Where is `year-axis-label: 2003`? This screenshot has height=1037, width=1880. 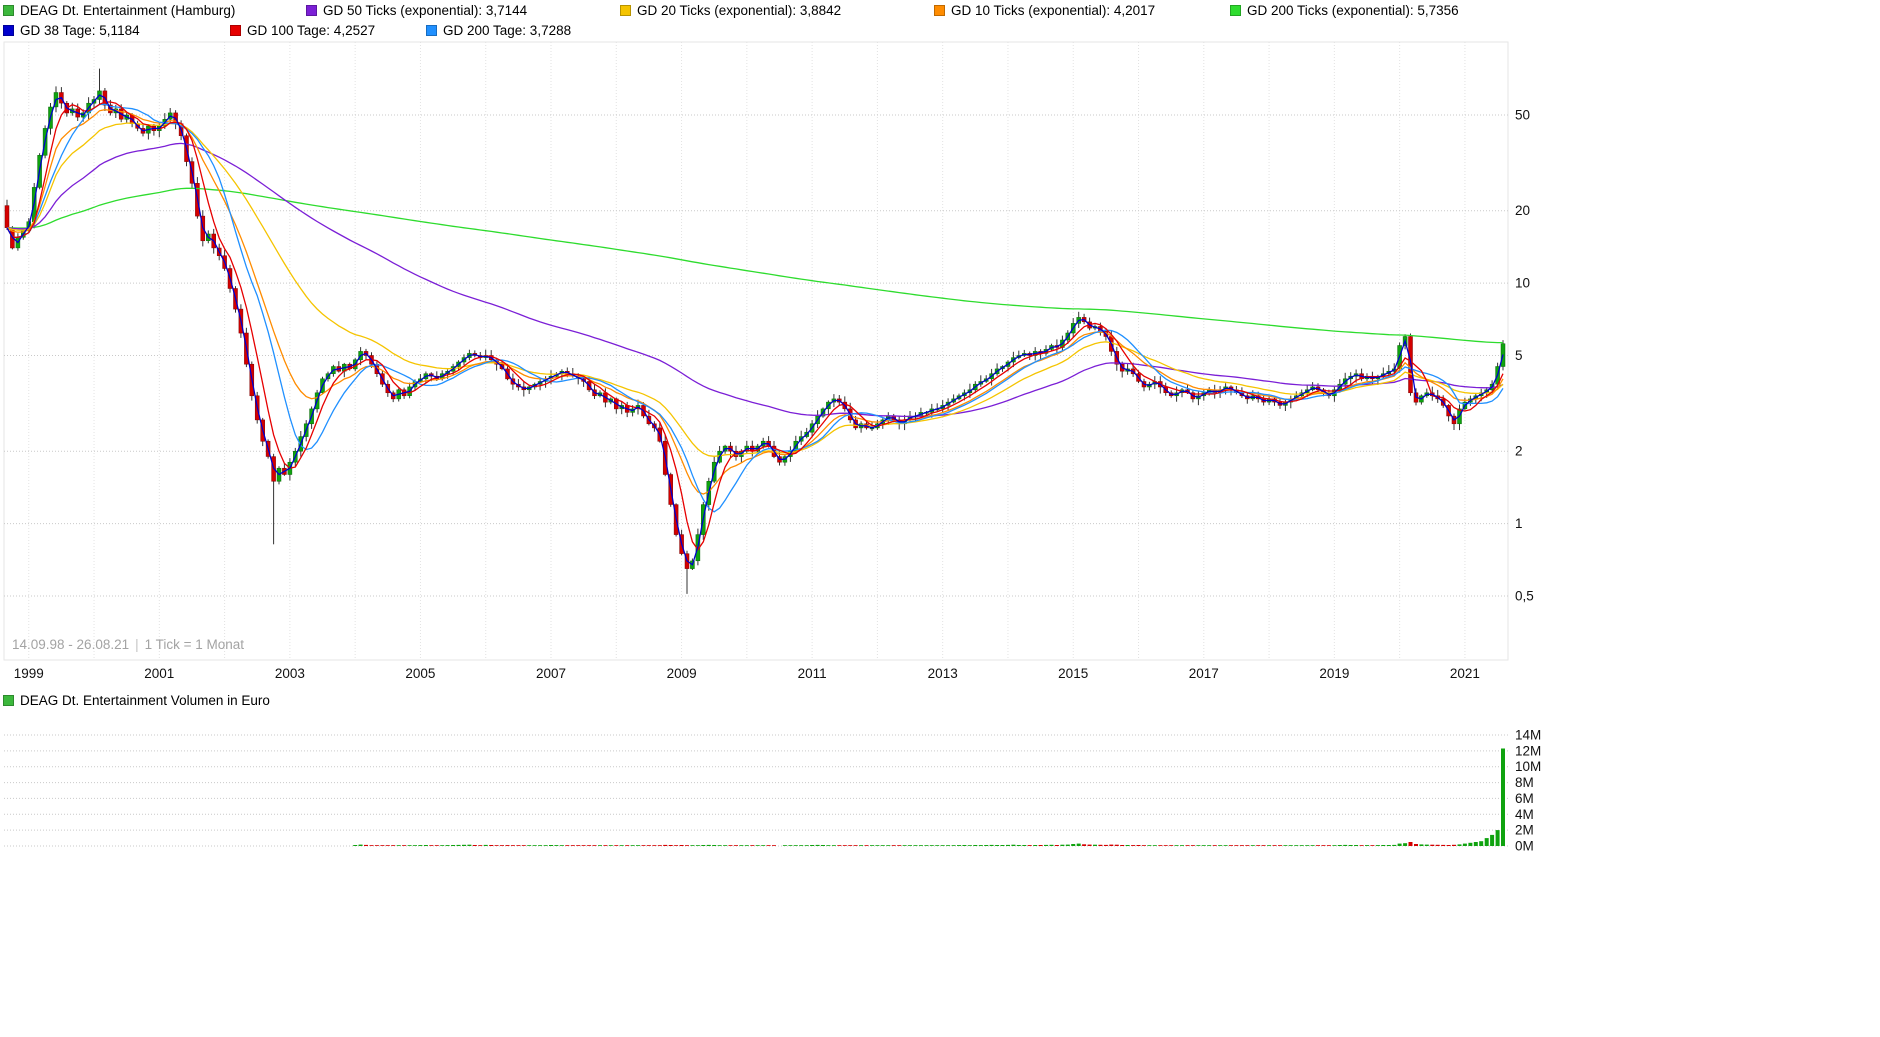 year-axis-label: 2003 is located at coordinates (290, 673).